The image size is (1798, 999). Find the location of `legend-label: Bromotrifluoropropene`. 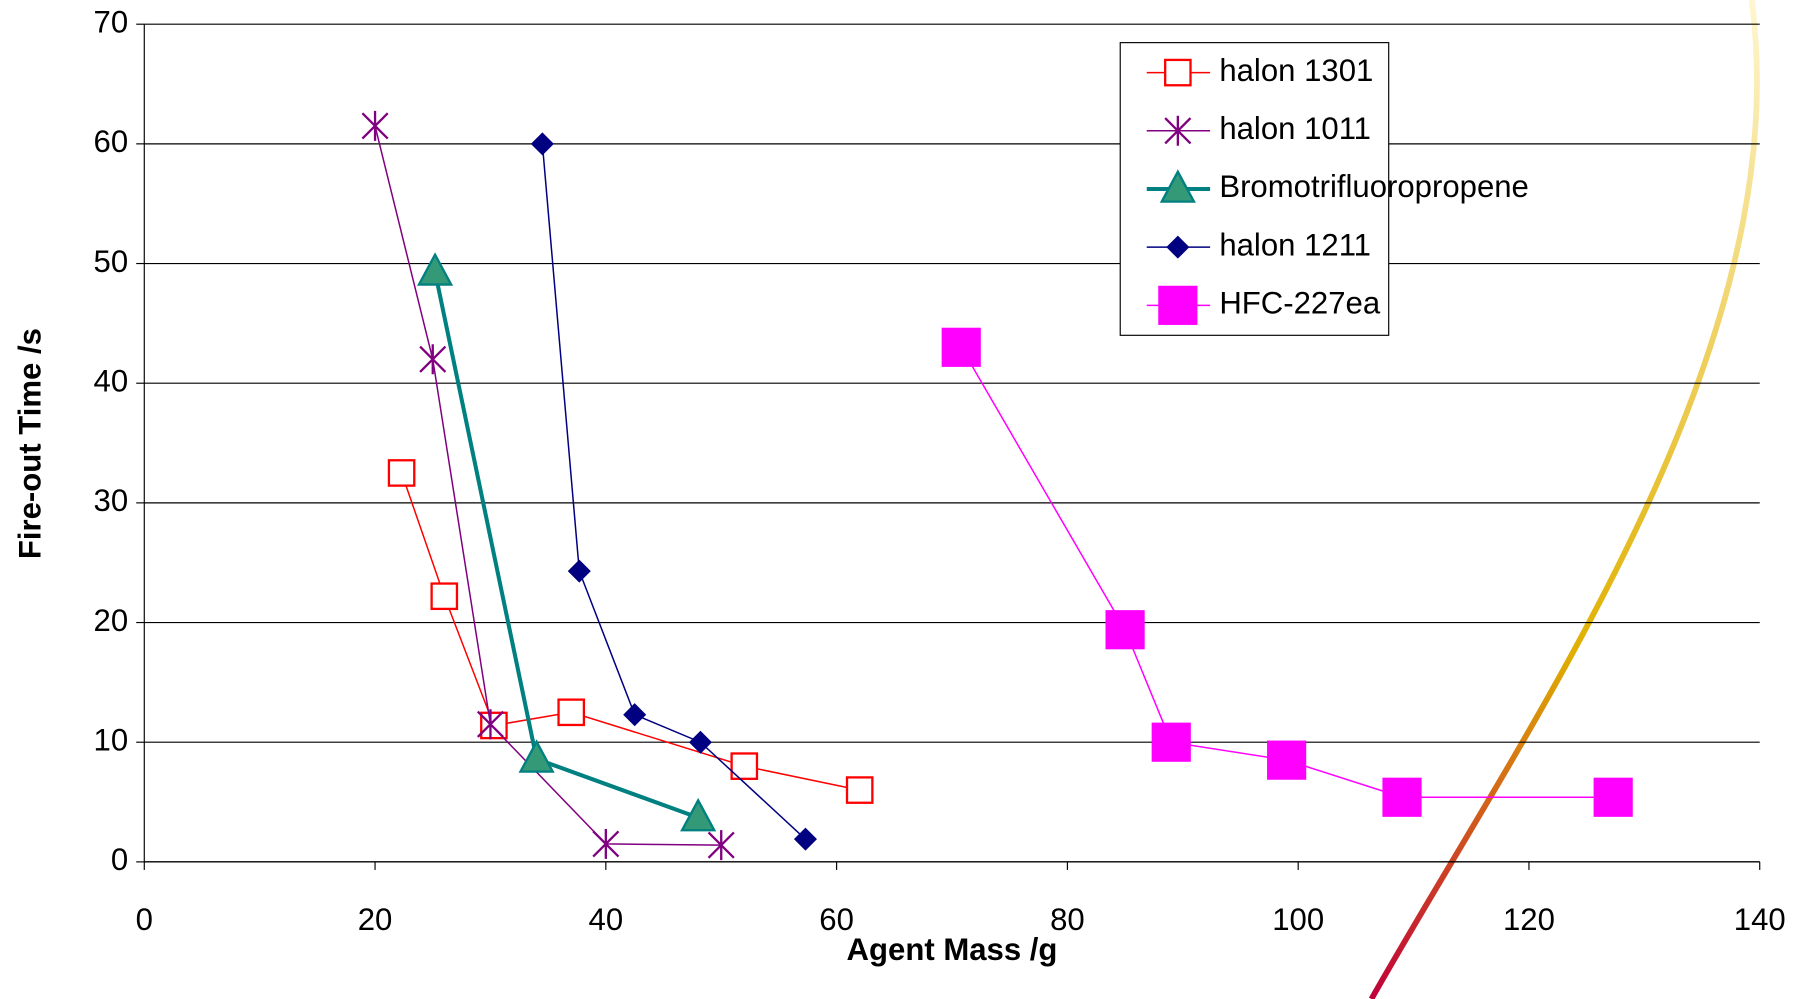

legend-label: Bromotrifluoropropene is located at coordinates (1374, 186).